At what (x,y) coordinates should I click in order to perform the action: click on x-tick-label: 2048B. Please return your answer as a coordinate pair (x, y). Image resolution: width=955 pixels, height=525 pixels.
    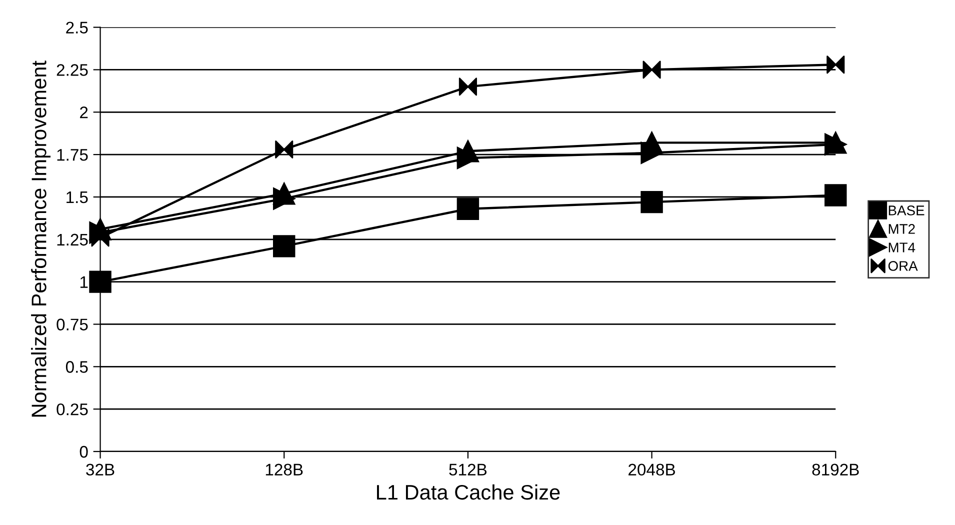
    Looking at the image, I should click on (652, 470).